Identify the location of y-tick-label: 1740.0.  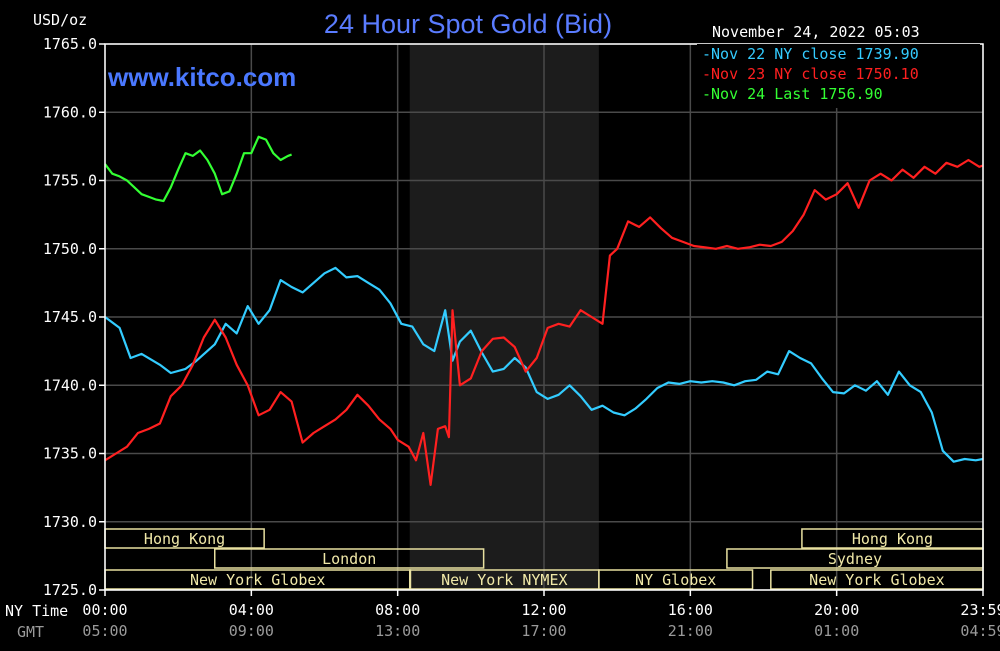
(70, 385).